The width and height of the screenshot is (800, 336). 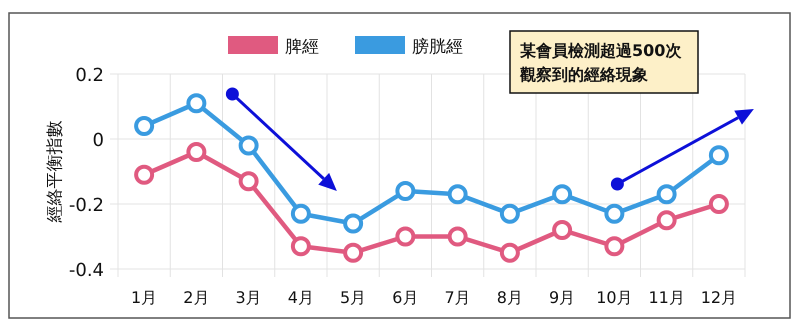 I want to click on x-tick-label: 6月, so click(x=405, y=297).